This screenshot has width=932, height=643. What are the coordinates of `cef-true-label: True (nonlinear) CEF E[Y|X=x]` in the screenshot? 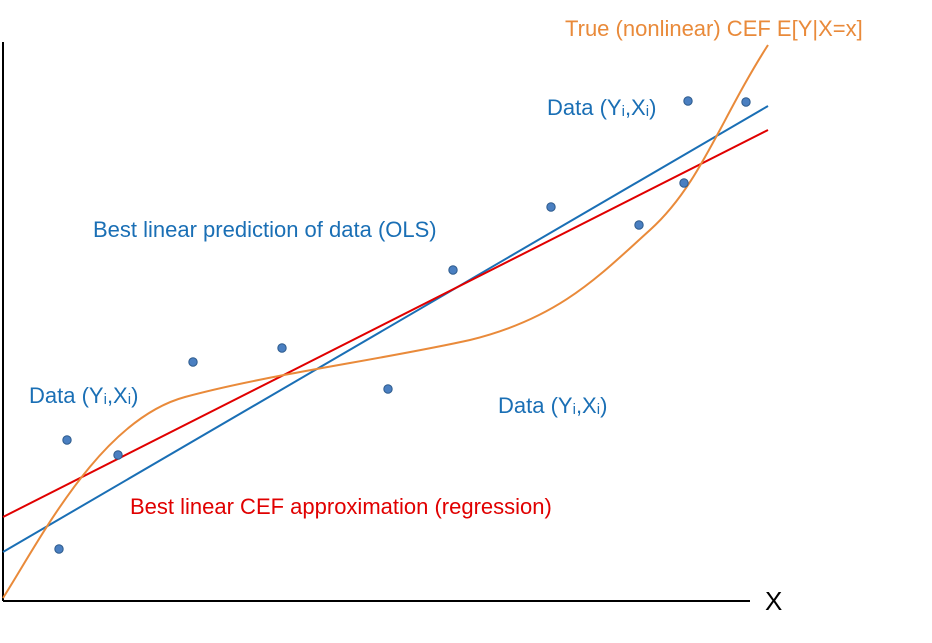 It's located at (714, 28).